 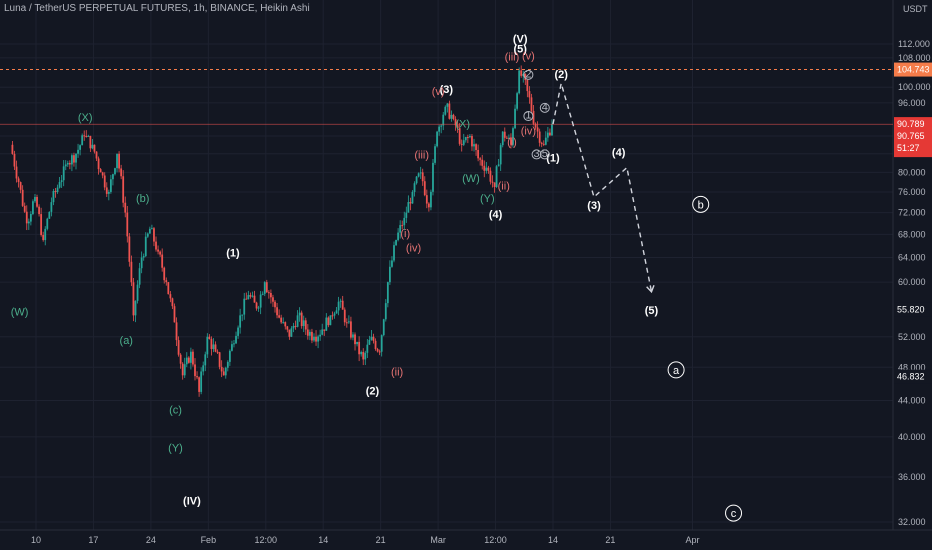 What do you see at coordinates (913, 137) in the screenshot?
I see `last-price-box` at bounding box center [913, 137].